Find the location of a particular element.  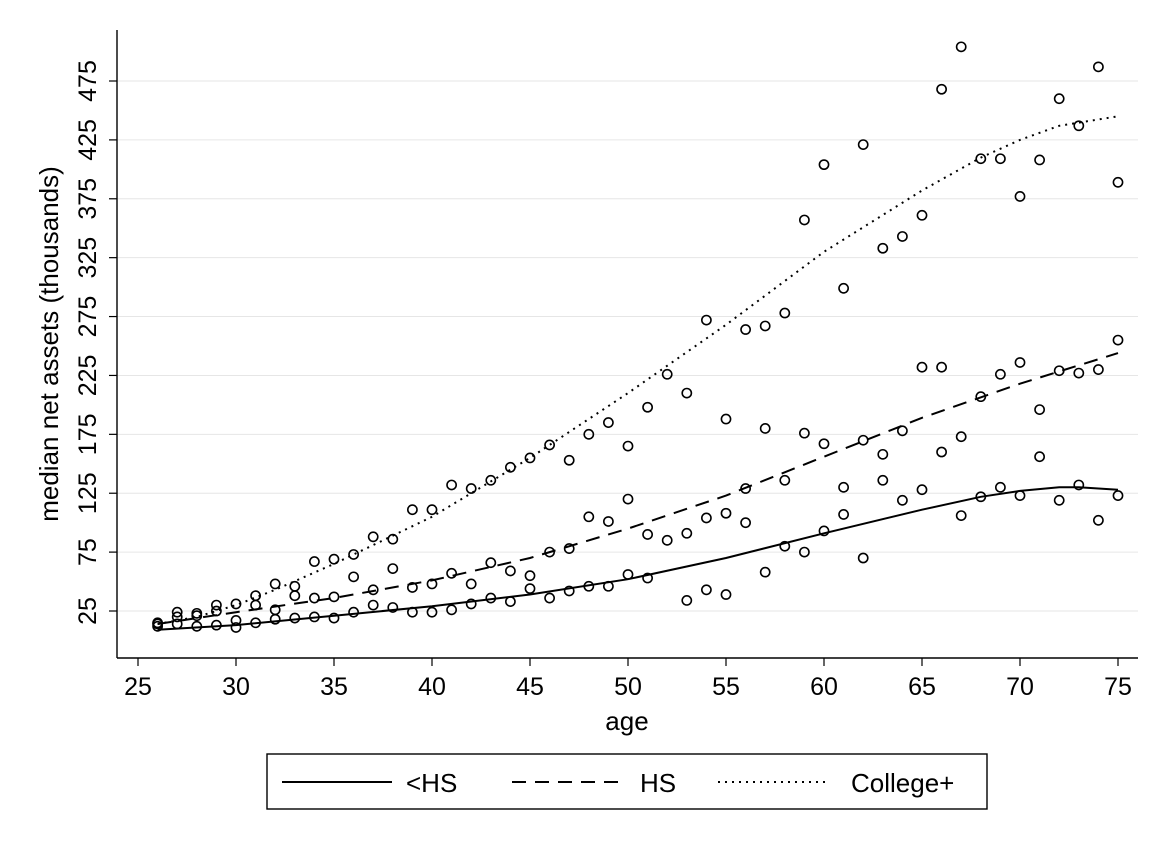

y-tick-label: 275 is located at coordinates (88, 317).